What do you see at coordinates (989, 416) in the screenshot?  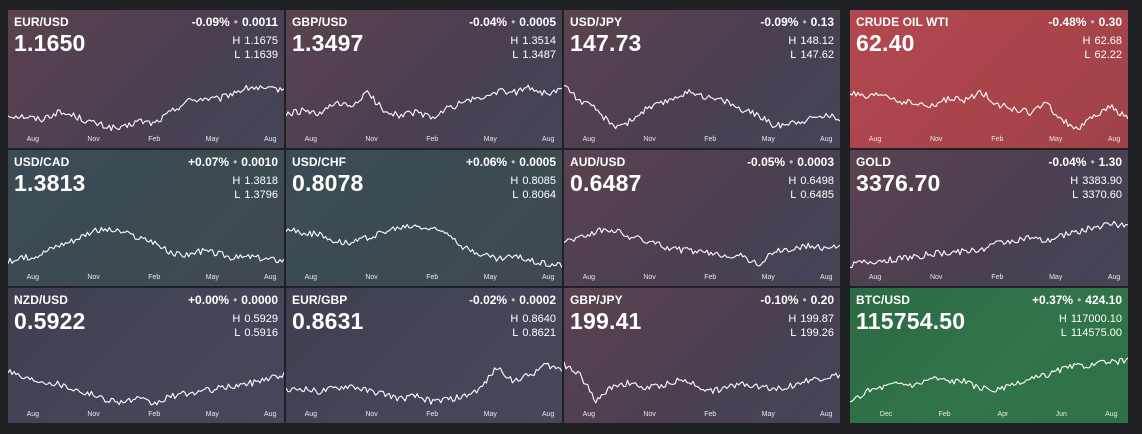 I see `time-axis: Dec Feb Apr Jun Aug` at bounding box center [989, 416].